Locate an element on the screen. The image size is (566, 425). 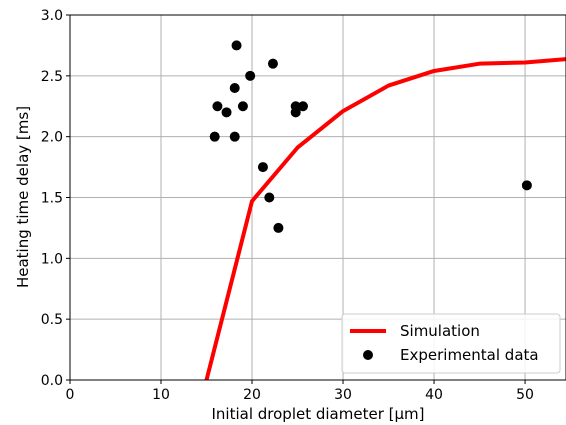
y-axis-title: Heating time delay [ms] is located at coordinates (23, 197).